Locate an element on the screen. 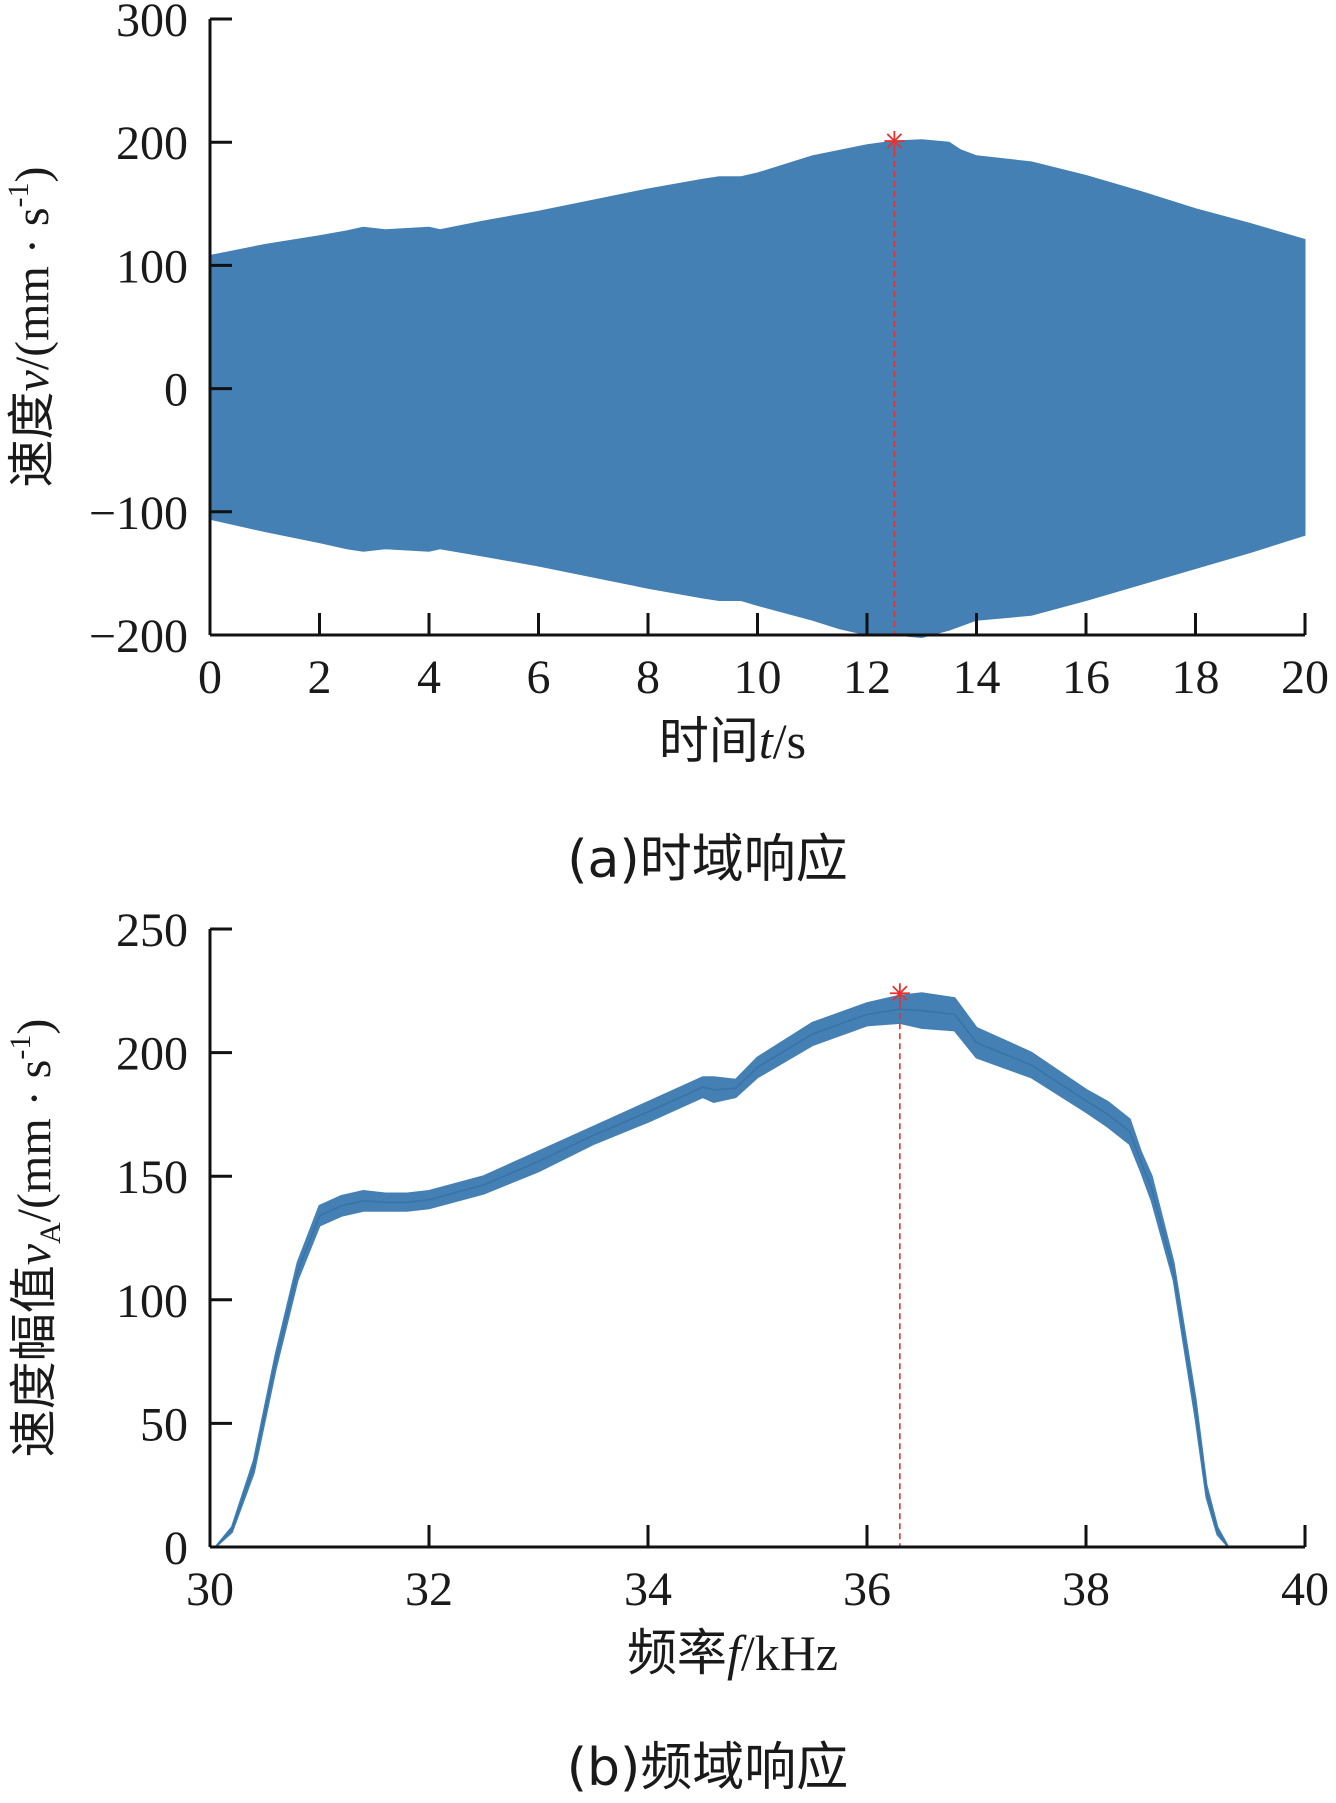 The width and height of the screenshot is (1336, 1803). x-tick-label: 30 is located at coordinates (210, 1589).